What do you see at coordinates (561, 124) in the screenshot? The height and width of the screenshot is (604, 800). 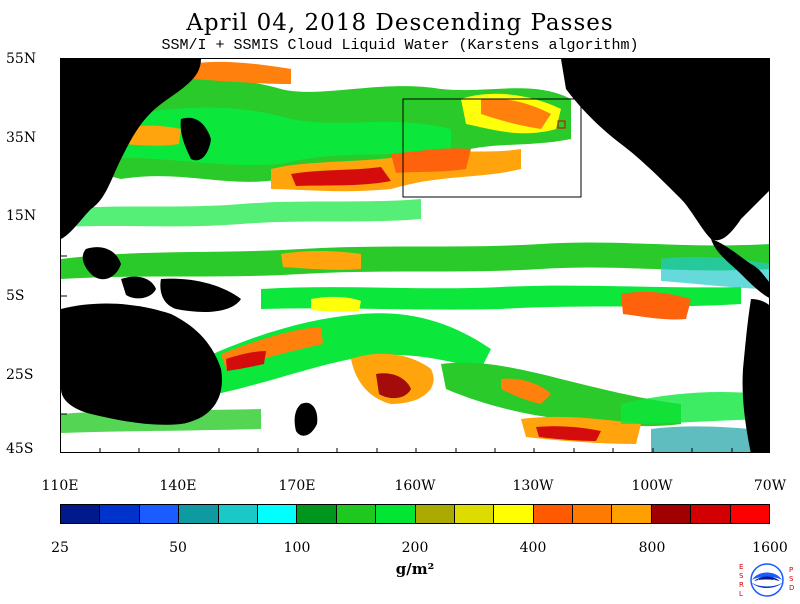 I see `small-red-box` at bounding box center [561, 124].